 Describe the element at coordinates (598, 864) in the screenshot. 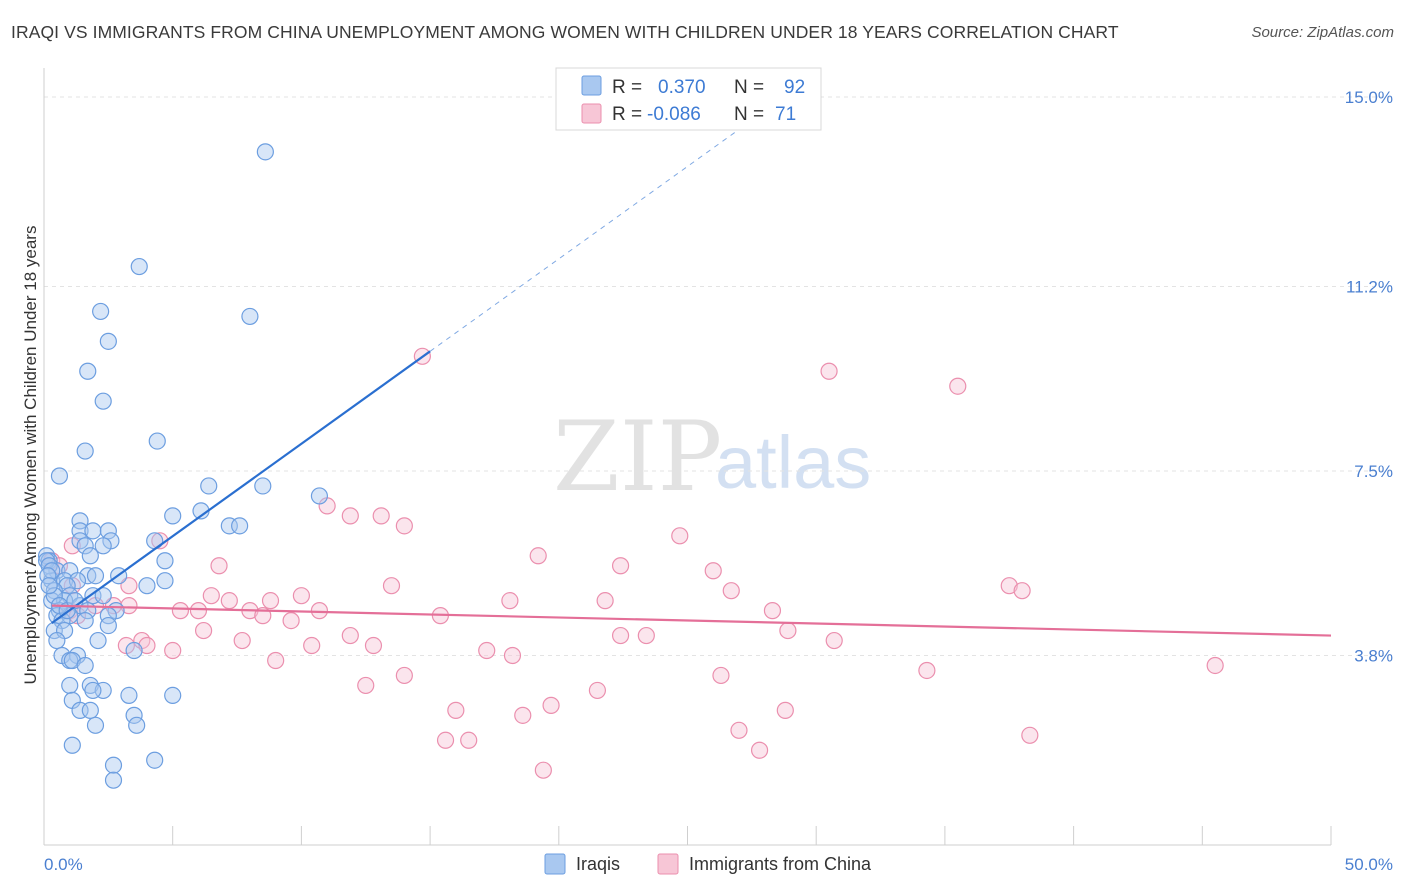

I see `bottom-legend-iraqis: Iraqis` at that location.